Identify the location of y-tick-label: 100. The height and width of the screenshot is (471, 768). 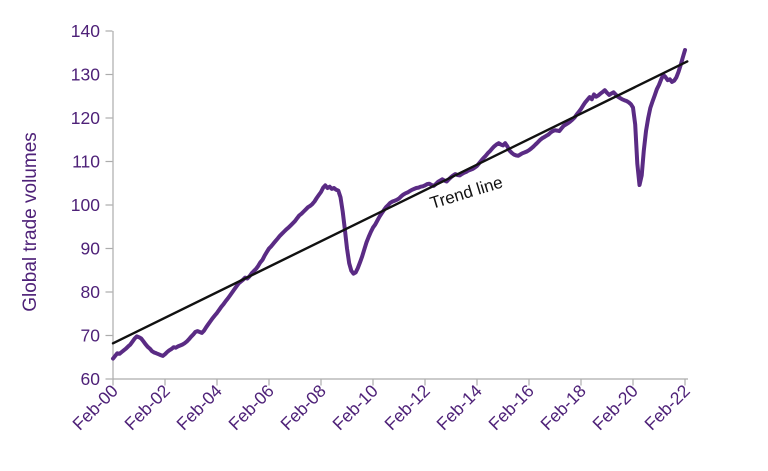
(85, 205).